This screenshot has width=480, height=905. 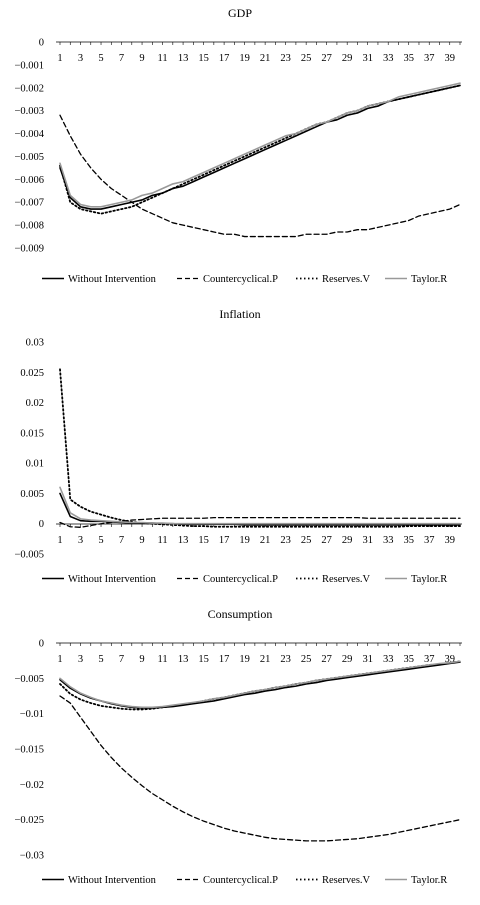 What do you see at coordinates (29, 249) in the screenshot?
I see `y-tick-label: −0.009` at bounding box center [29, 249].